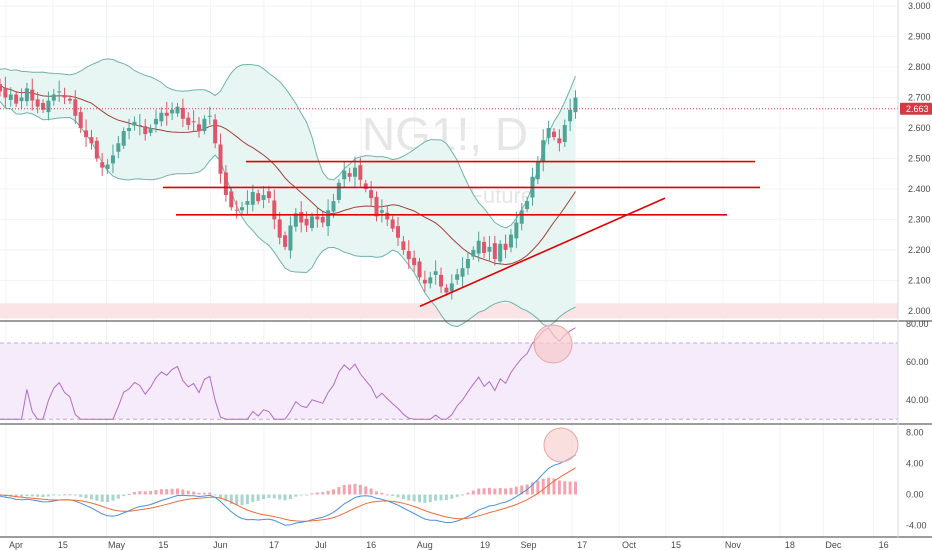  I want to click on last-price-badge, so click(916, 108).